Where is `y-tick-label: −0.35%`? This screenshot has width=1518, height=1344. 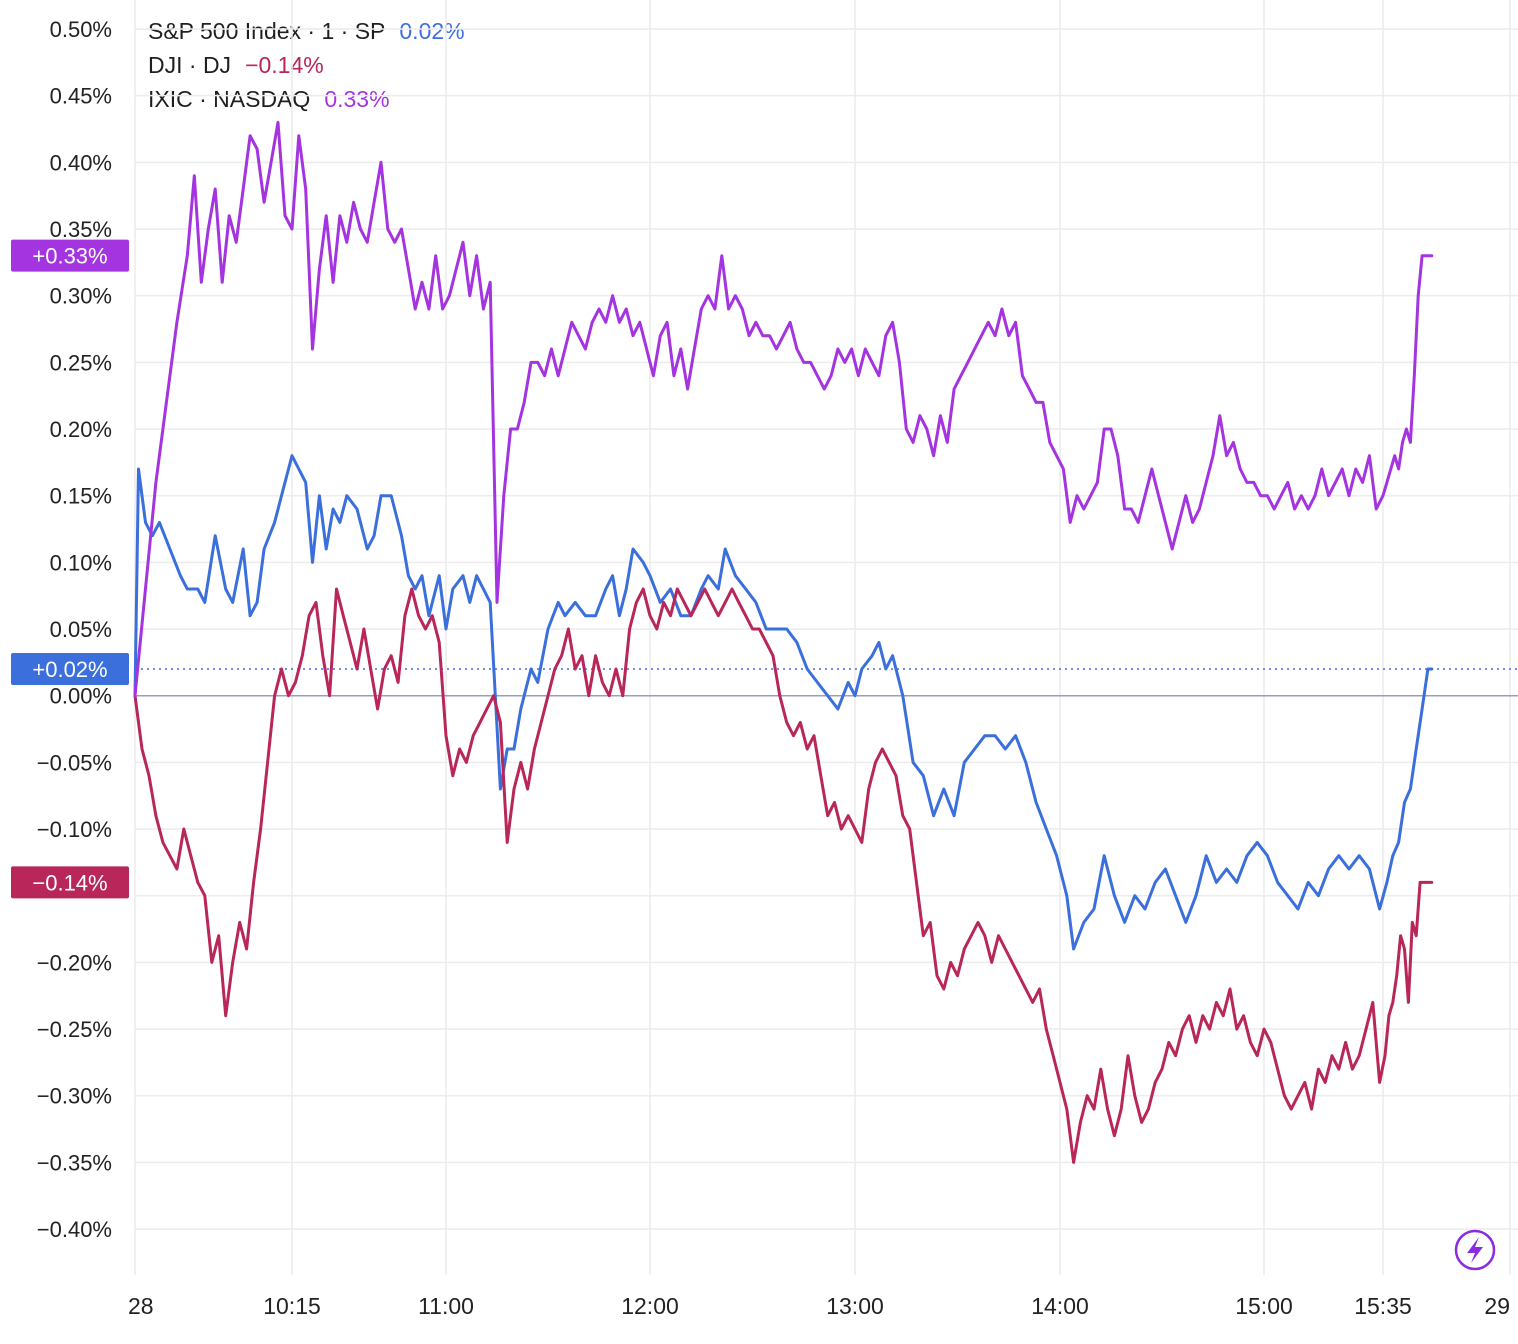
y-tick-label: −0.35% is located at coordinates (74, 1162).